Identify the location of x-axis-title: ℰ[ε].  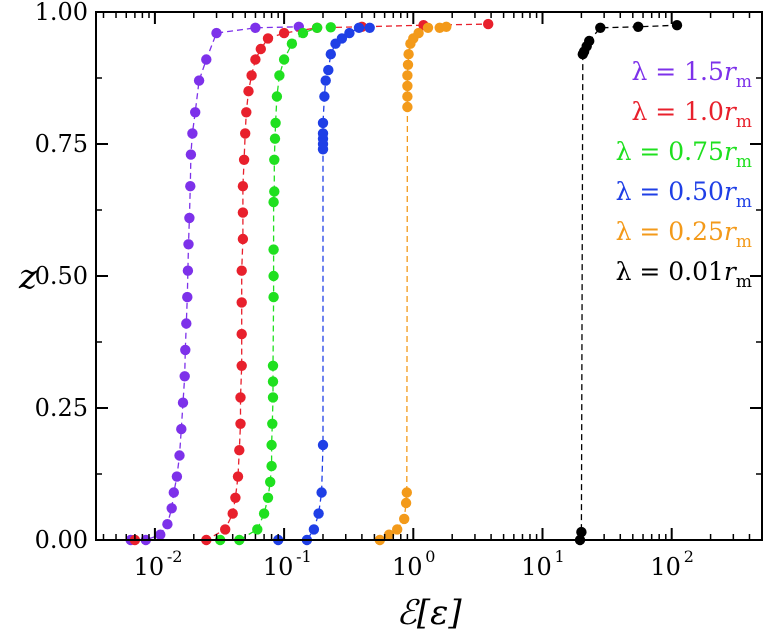
(429, 613).